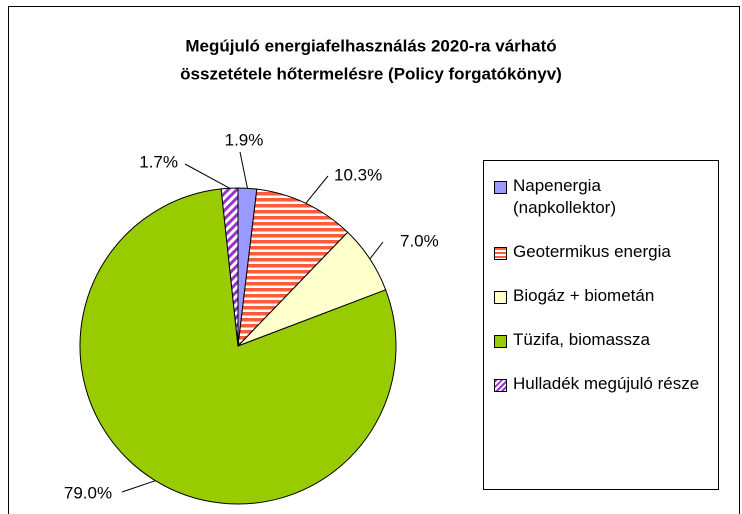  What do you see at coordinates (606, 383) in the screenshot?
I see `legend-label: Hulladék megújuló része` at bounding box center [606, 383].